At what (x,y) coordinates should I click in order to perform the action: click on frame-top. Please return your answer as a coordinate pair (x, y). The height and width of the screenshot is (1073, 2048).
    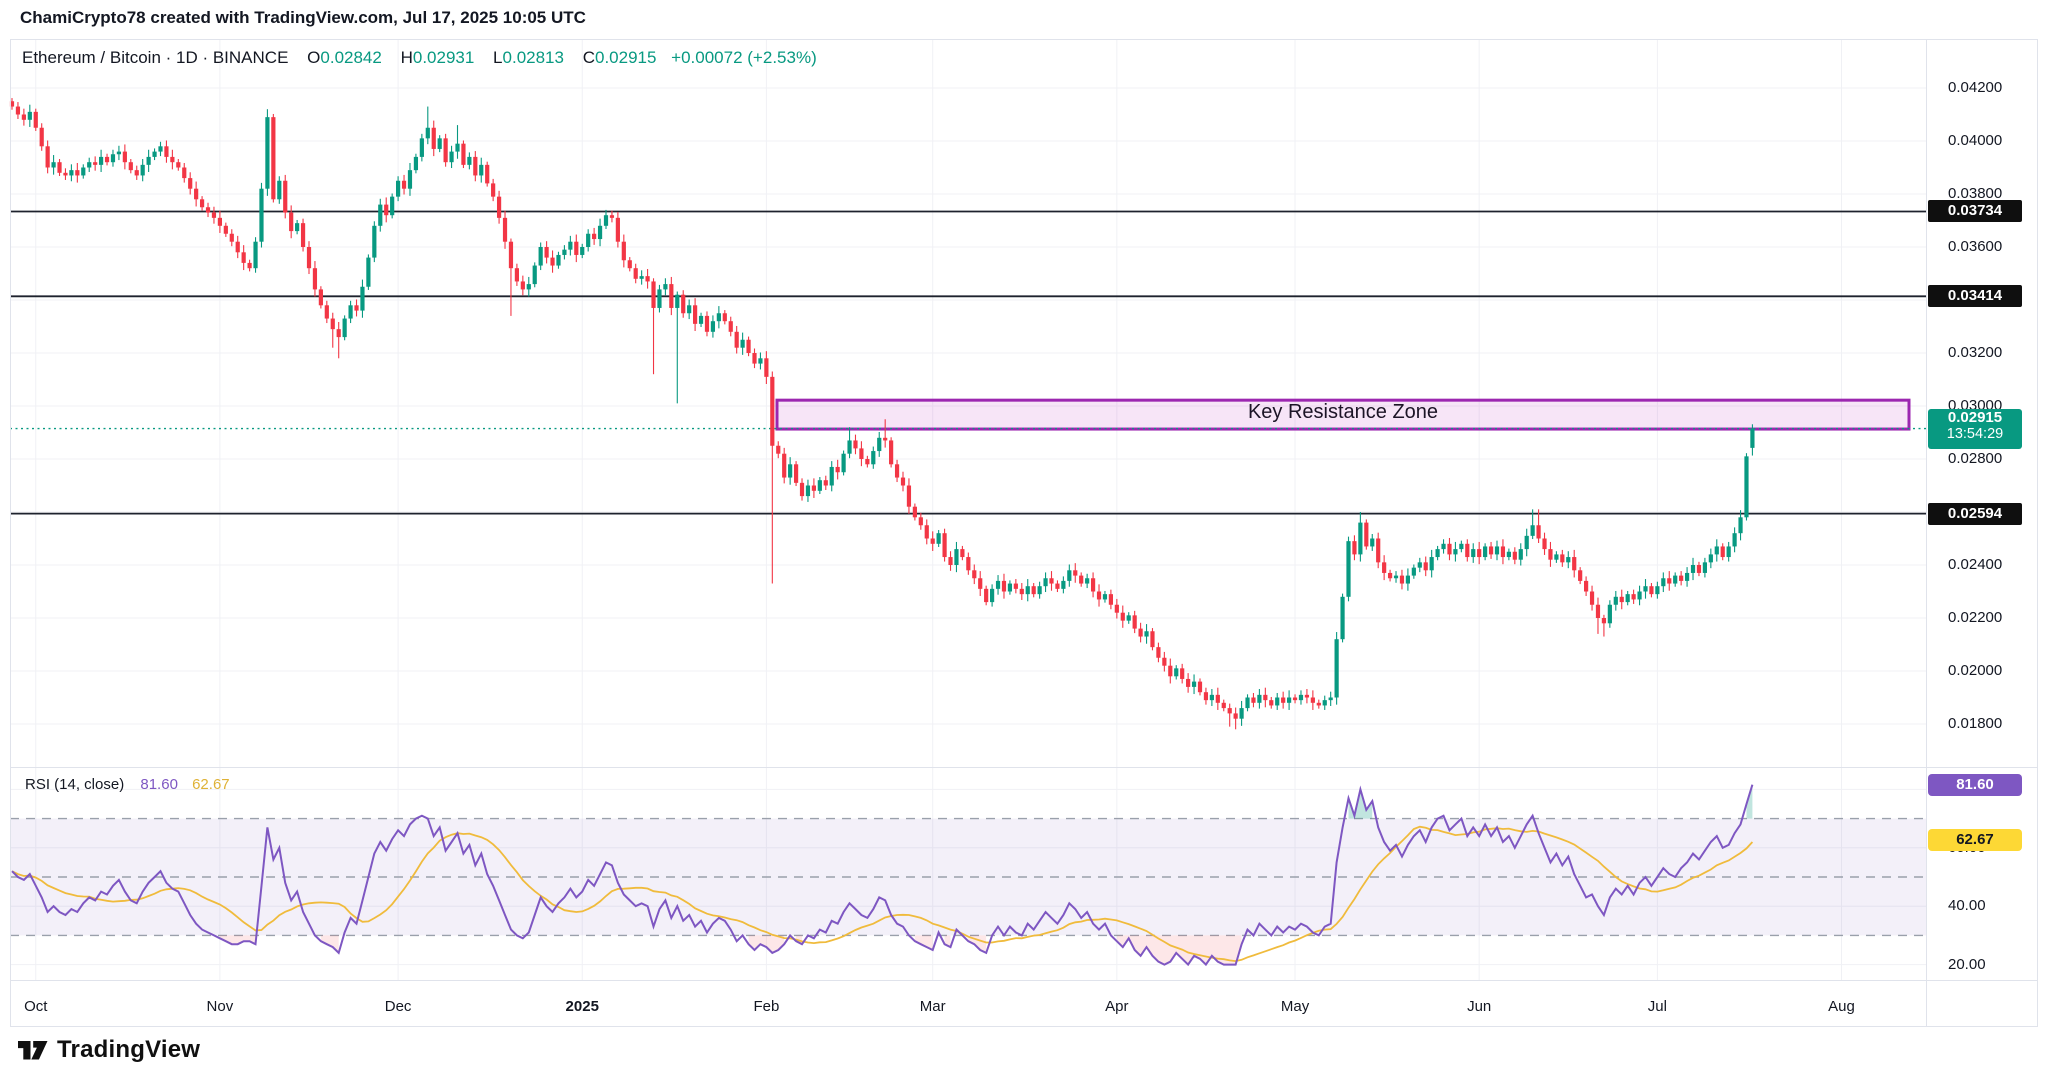
    Looking at the image, I should click on (1024, 39).